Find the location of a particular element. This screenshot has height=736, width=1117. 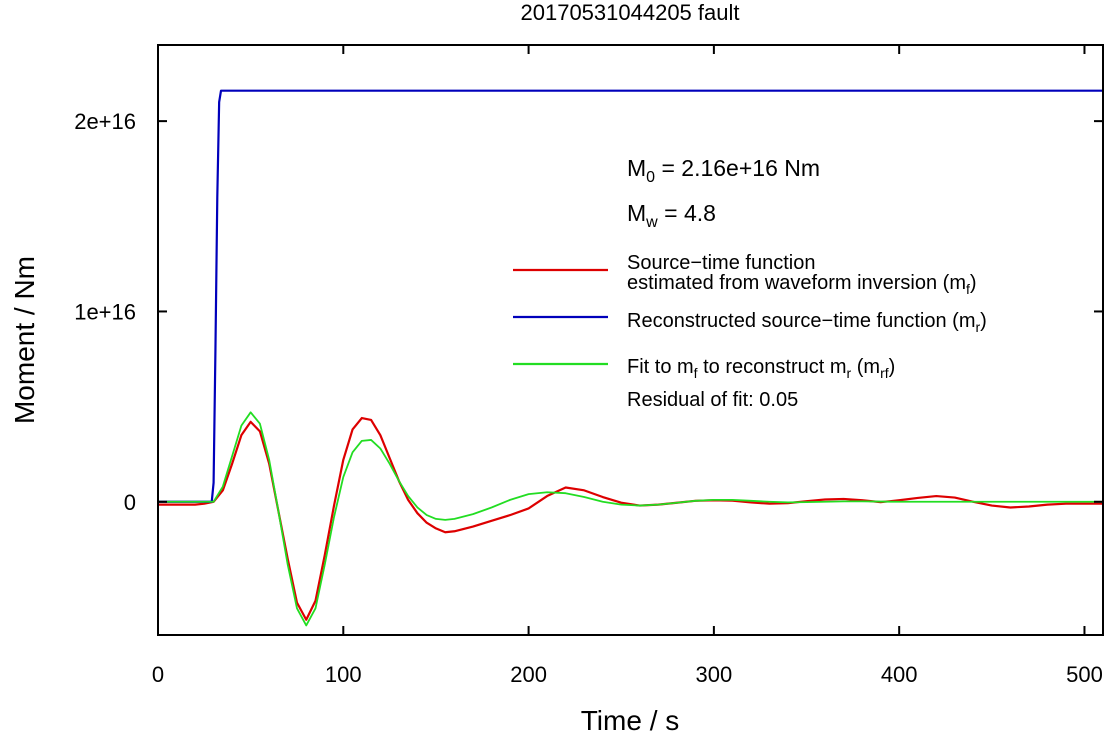

legend-label-blue: Reconstructed source−time function (mr) is located at coordinates (807, 322).